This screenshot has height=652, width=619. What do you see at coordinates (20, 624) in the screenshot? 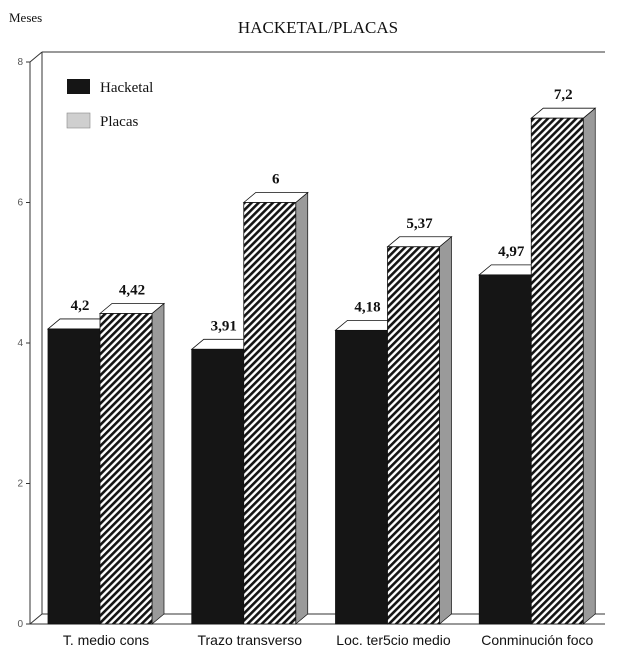
I see `y-tick-label-0: 0` at bounding box center [20, 624].